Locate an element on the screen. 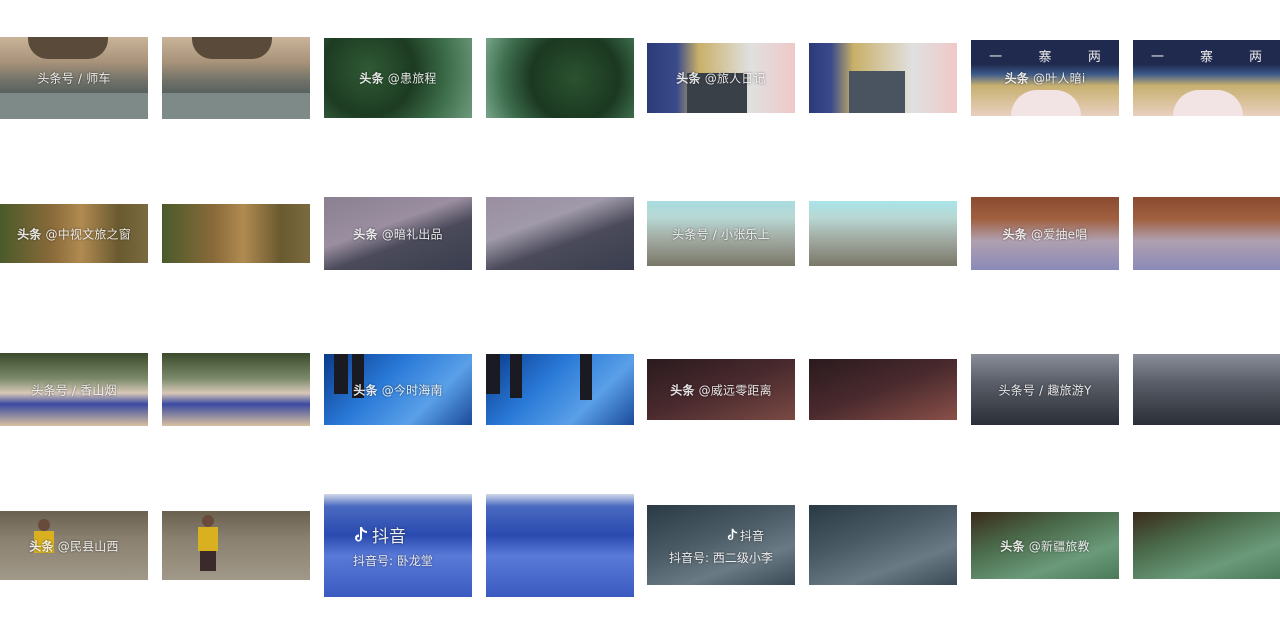  video-thumbnail: 头条 @今时海南 is located at coordinates (398, 389).